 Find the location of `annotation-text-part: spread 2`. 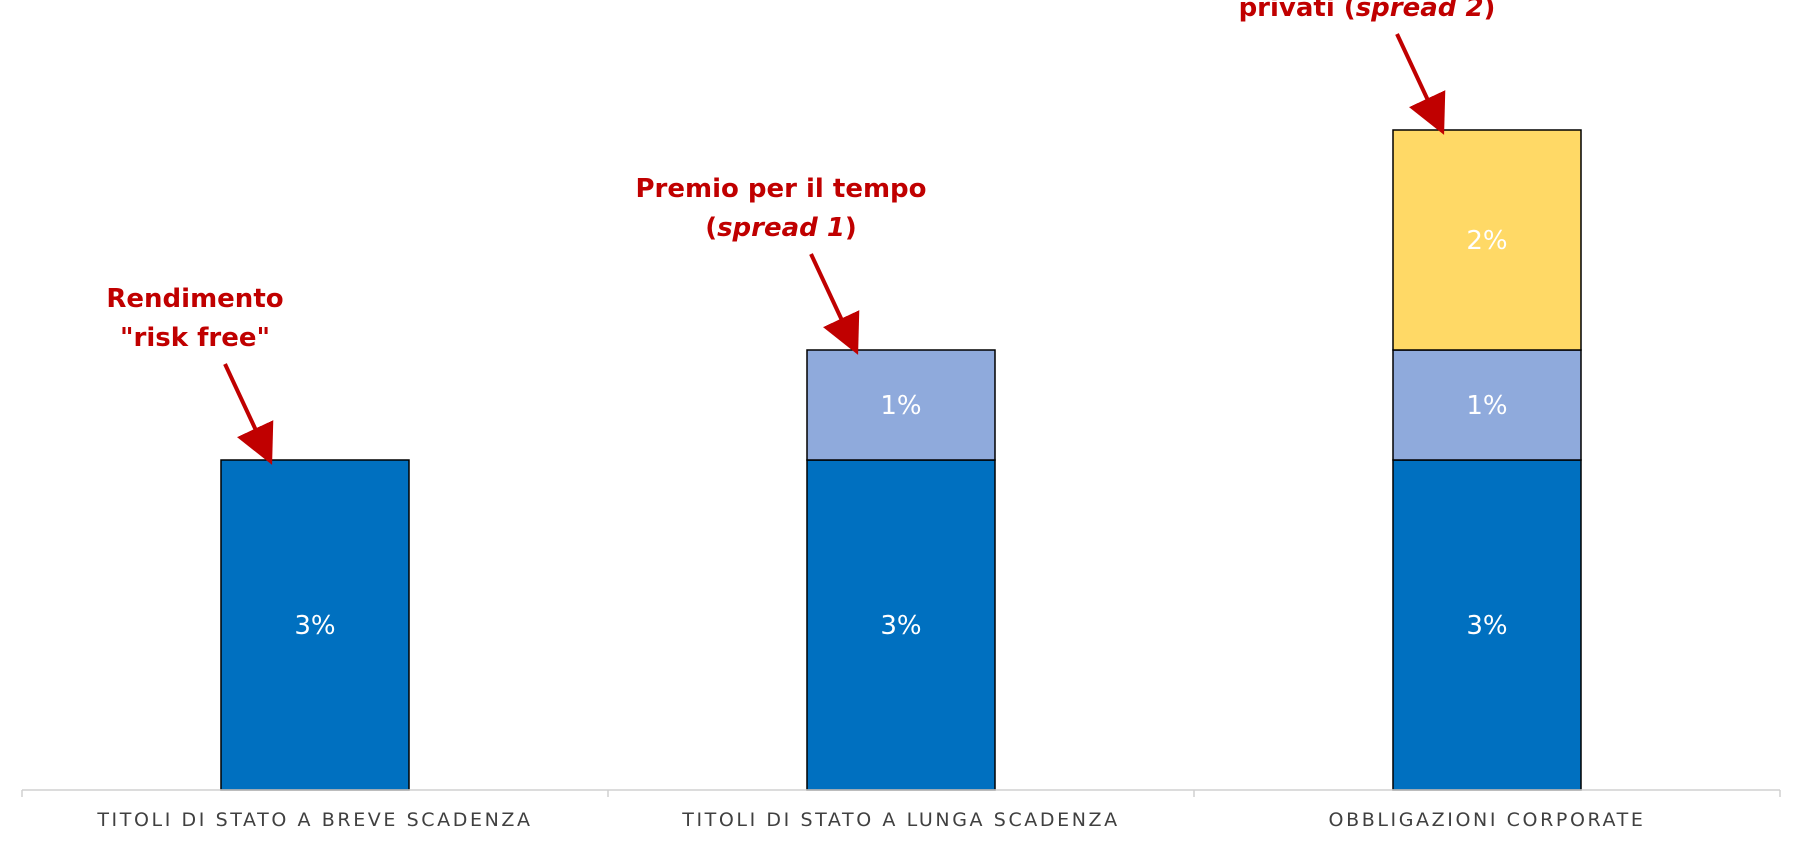

annotation-text-part: spread 2 is located at coordinates (1420, 11).